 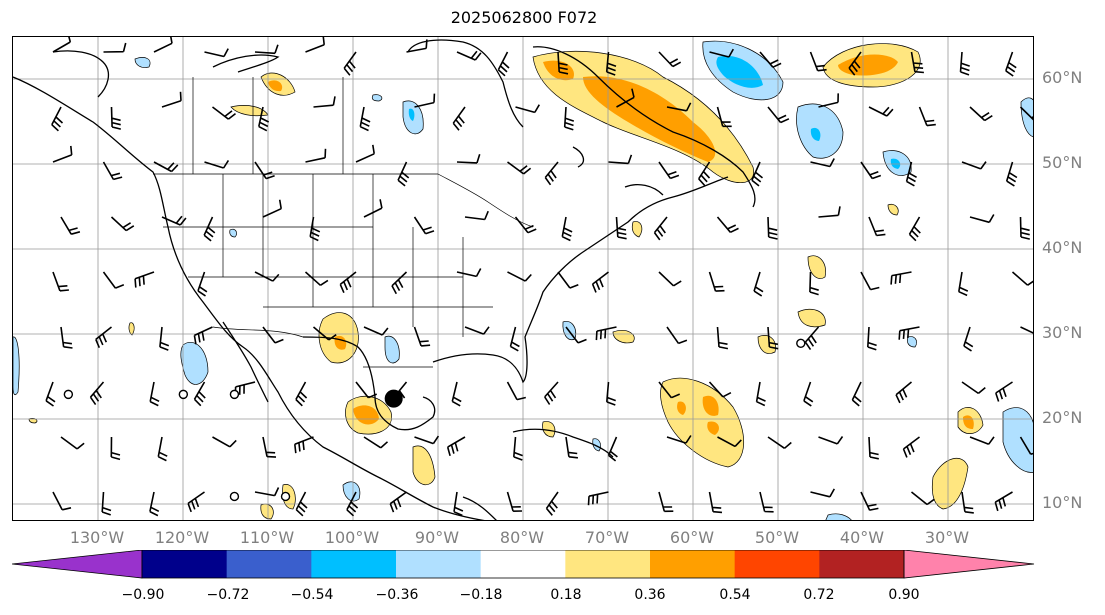 What do you see at coordinates (1062, 162) in the screenshot?
I see `lat-label-50n: 50°N` at bounding box center [1062, 162].